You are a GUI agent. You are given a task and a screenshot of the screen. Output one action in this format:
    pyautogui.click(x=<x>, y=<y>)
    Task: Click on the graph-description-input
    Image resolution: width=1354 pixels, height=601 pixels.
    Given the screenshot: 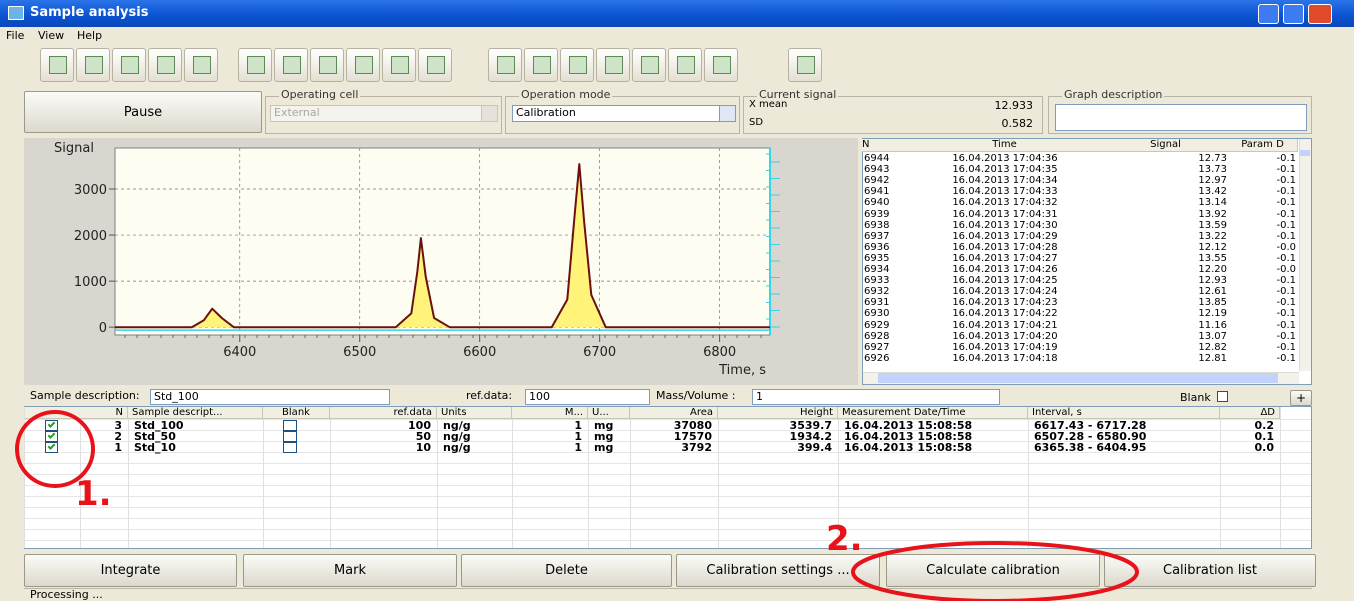 What is the action you would take?
    pyautogui.click(x=1181, y=117)
    